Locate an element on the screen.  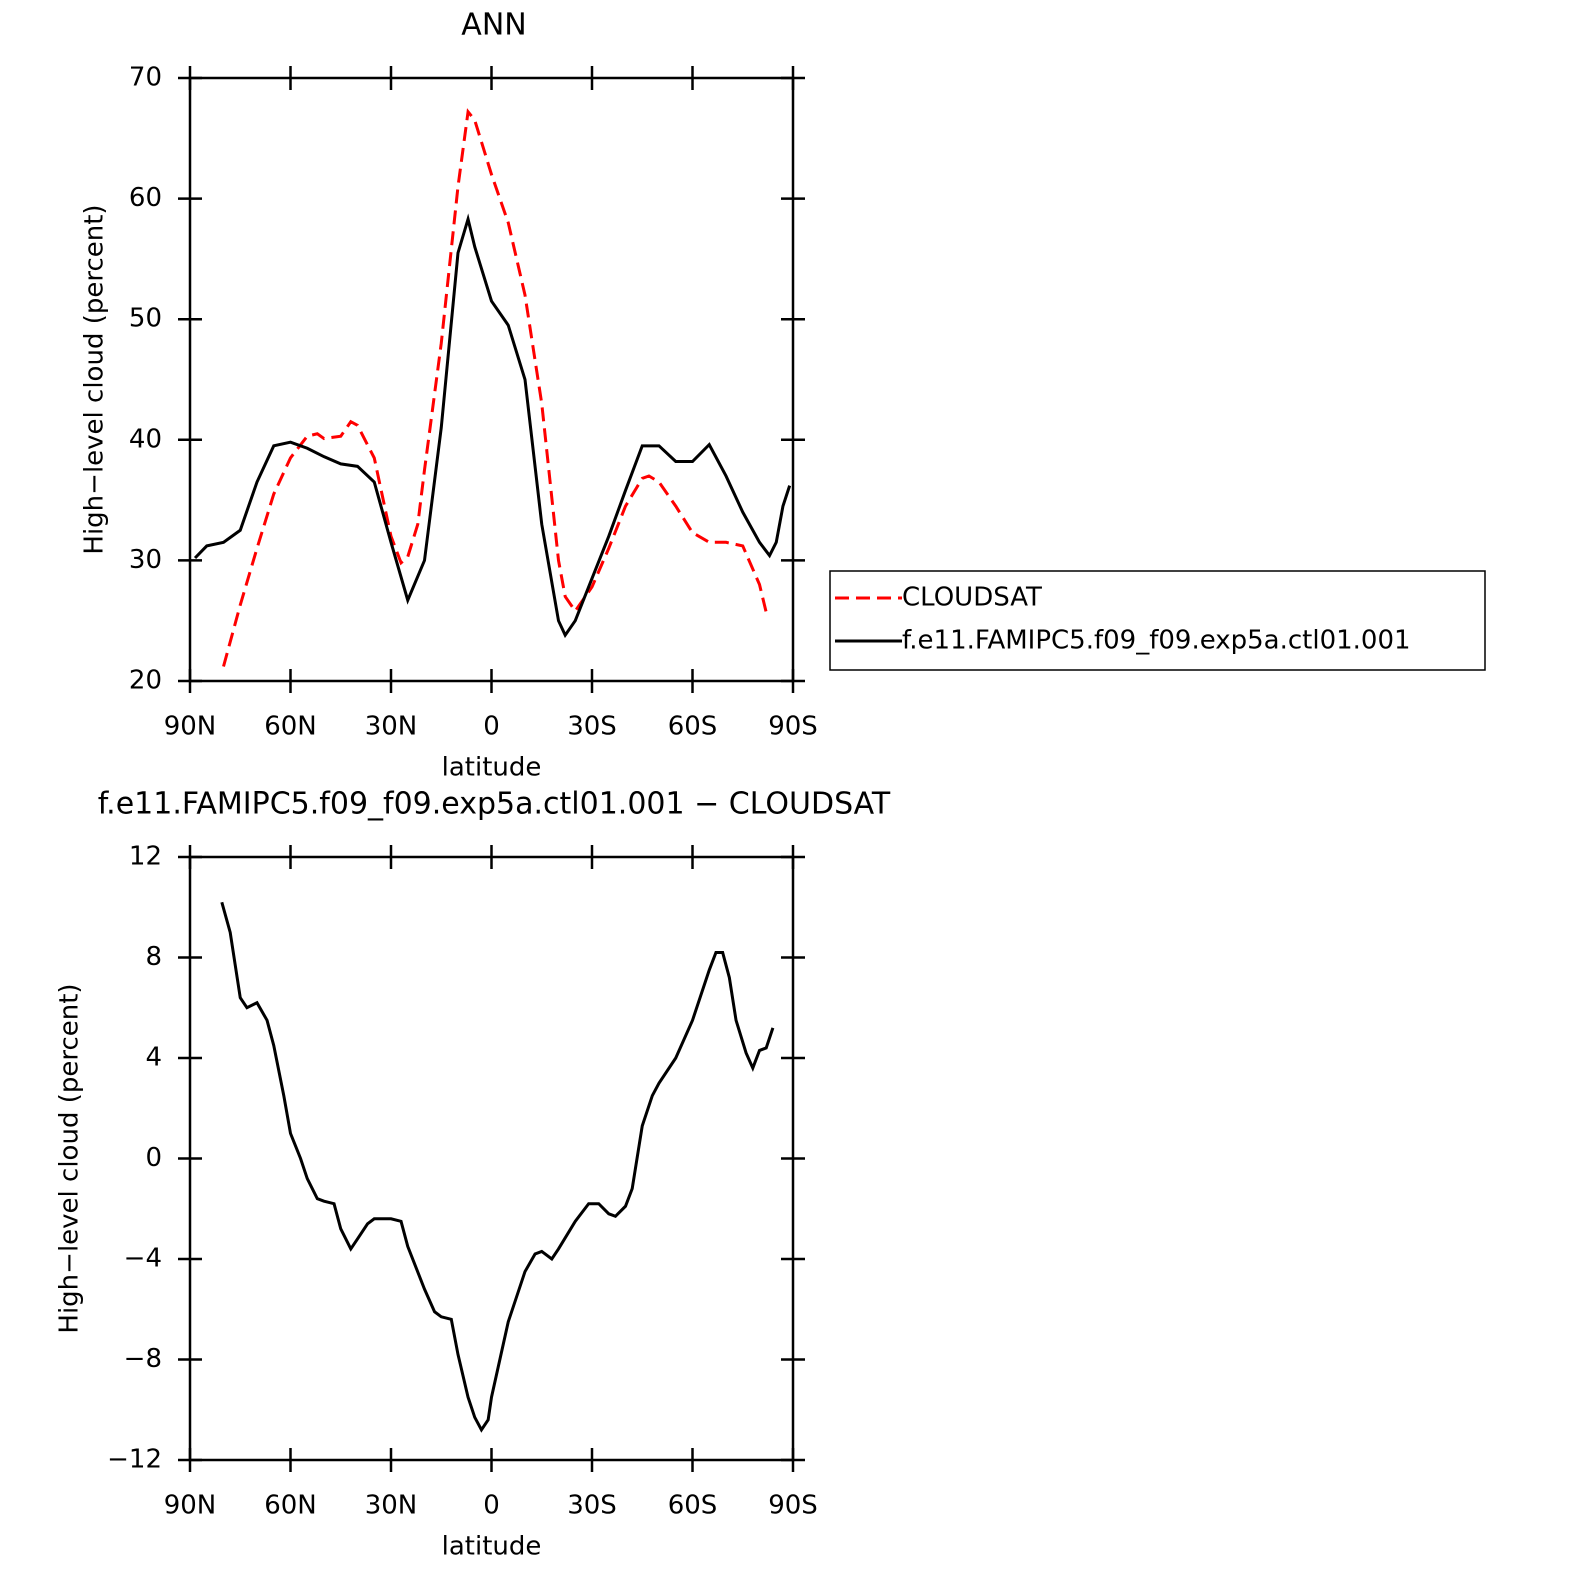
y-tick-label: 30 is located at coordinates (145, 560).